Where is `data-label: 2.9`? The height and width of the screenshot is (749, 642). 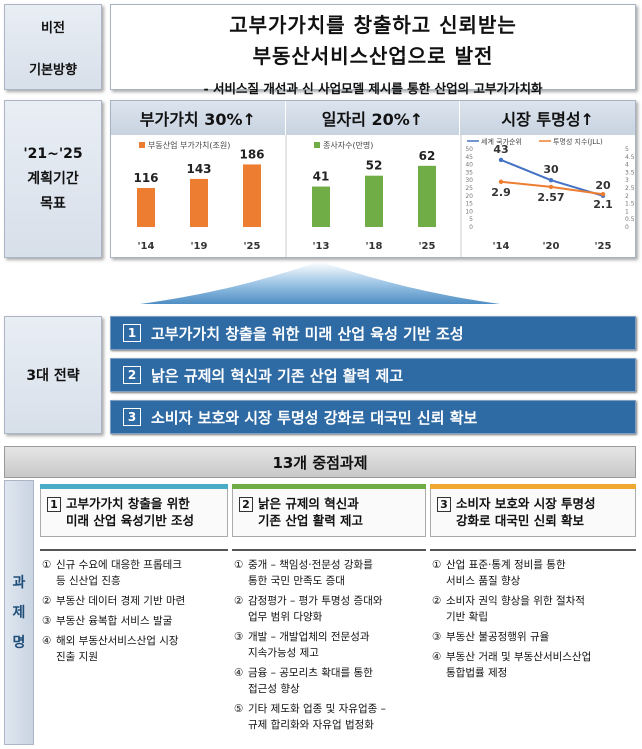
data-label: 2.9 is located at coordinates (501, 192).